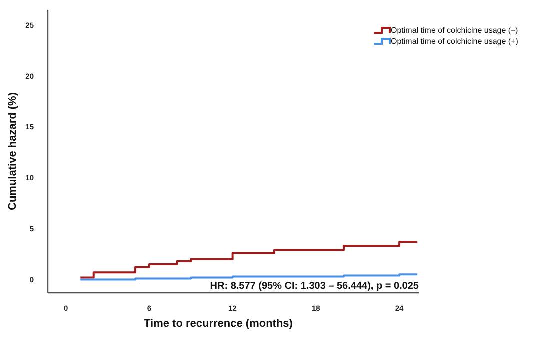 This screenshot has width=550, height=337. What do you see at coordinates (455, 41) in the screenshot?
I see `legend-label: Optimal time of colchicine usage (+)` at bounding box center [455, 41].